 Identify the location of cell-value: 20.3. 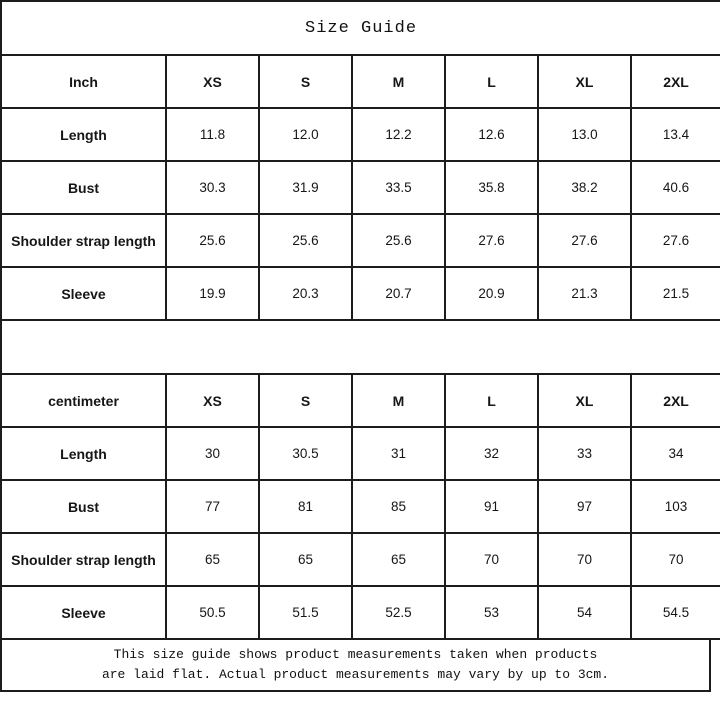
(305, 293).